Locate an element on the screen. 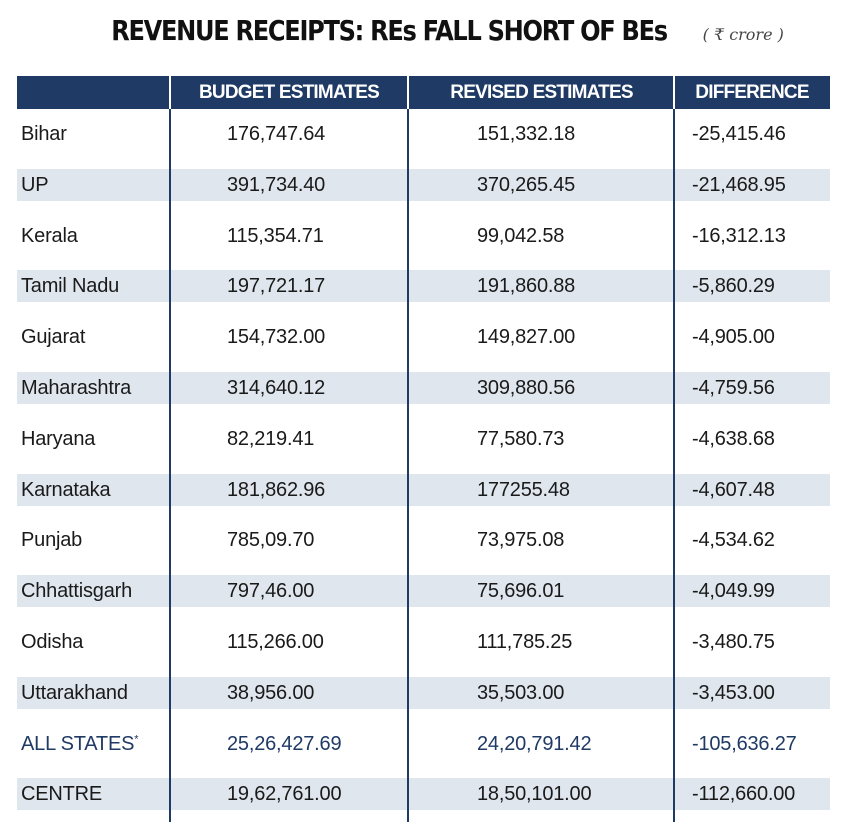 The width and height of the screenshot is (850, 829). difference-value: -21,468.95 is located at coordinates (739, 184).